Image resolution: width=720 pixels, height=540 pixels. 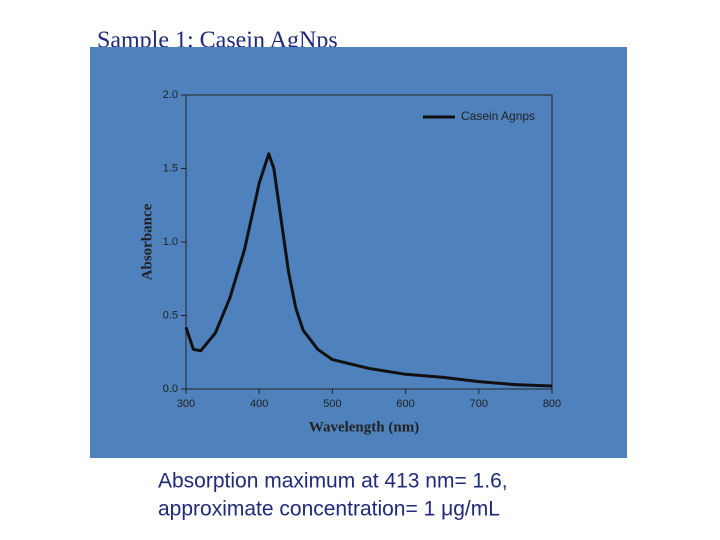 What do you see at coordinates (552, 404) in the screenshot?
I see `x-tick-label: 800` at bounding box center [552, 404].